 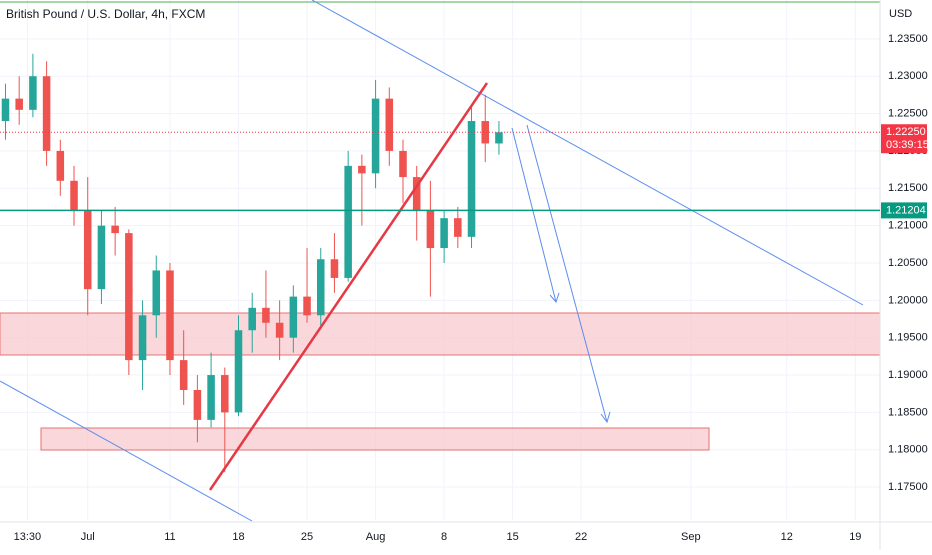 What do you see at coordinates (444, 537) in the screenshot?
I see `x-tick-label: 8` at bounding box center [444, 537].